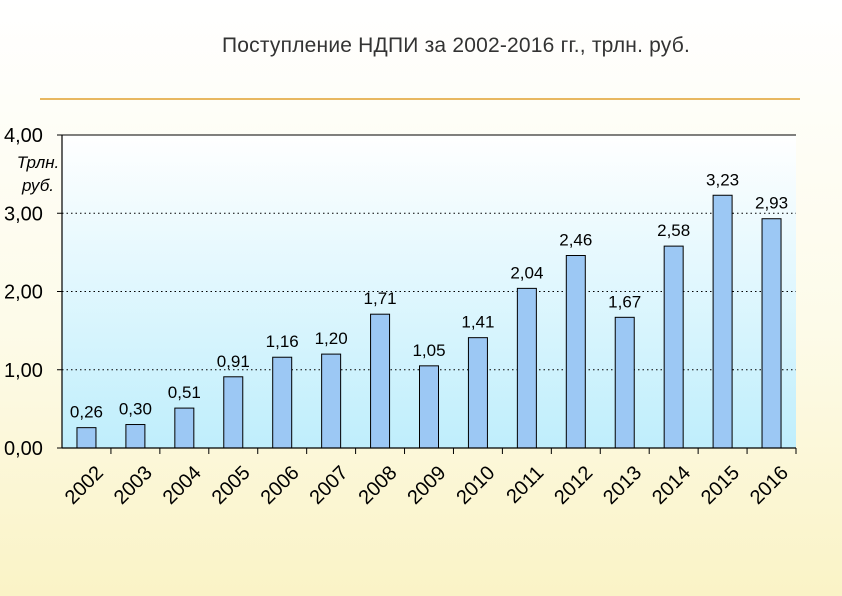 This screenshot has width=842, height=596. I want to click on x-tick-label-2014: 2014, so click(671, 485).